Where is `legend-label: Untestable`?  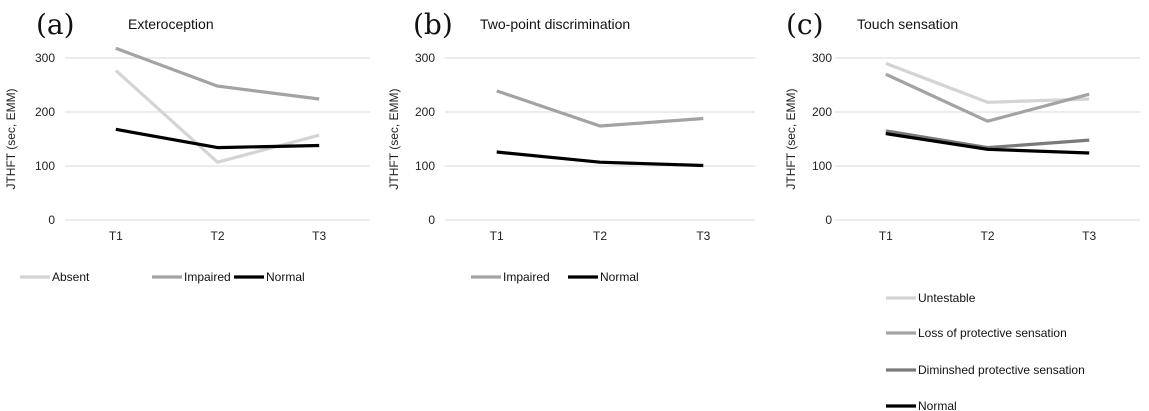
legend-label: Untestable is located at coordinates (947, 298).